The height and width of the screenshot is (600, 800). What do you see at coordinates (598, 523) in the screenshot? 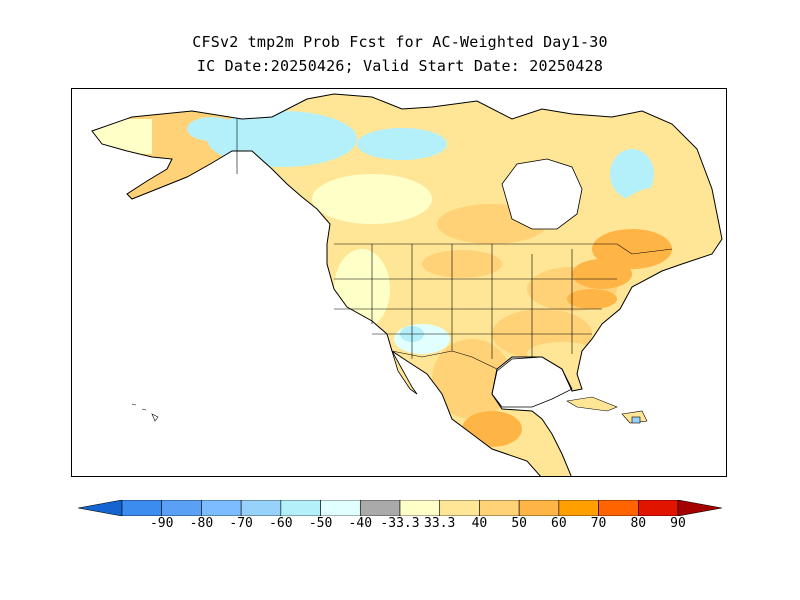
I see `colorbar-tick-label: 70` at bounding box center [598, 523].